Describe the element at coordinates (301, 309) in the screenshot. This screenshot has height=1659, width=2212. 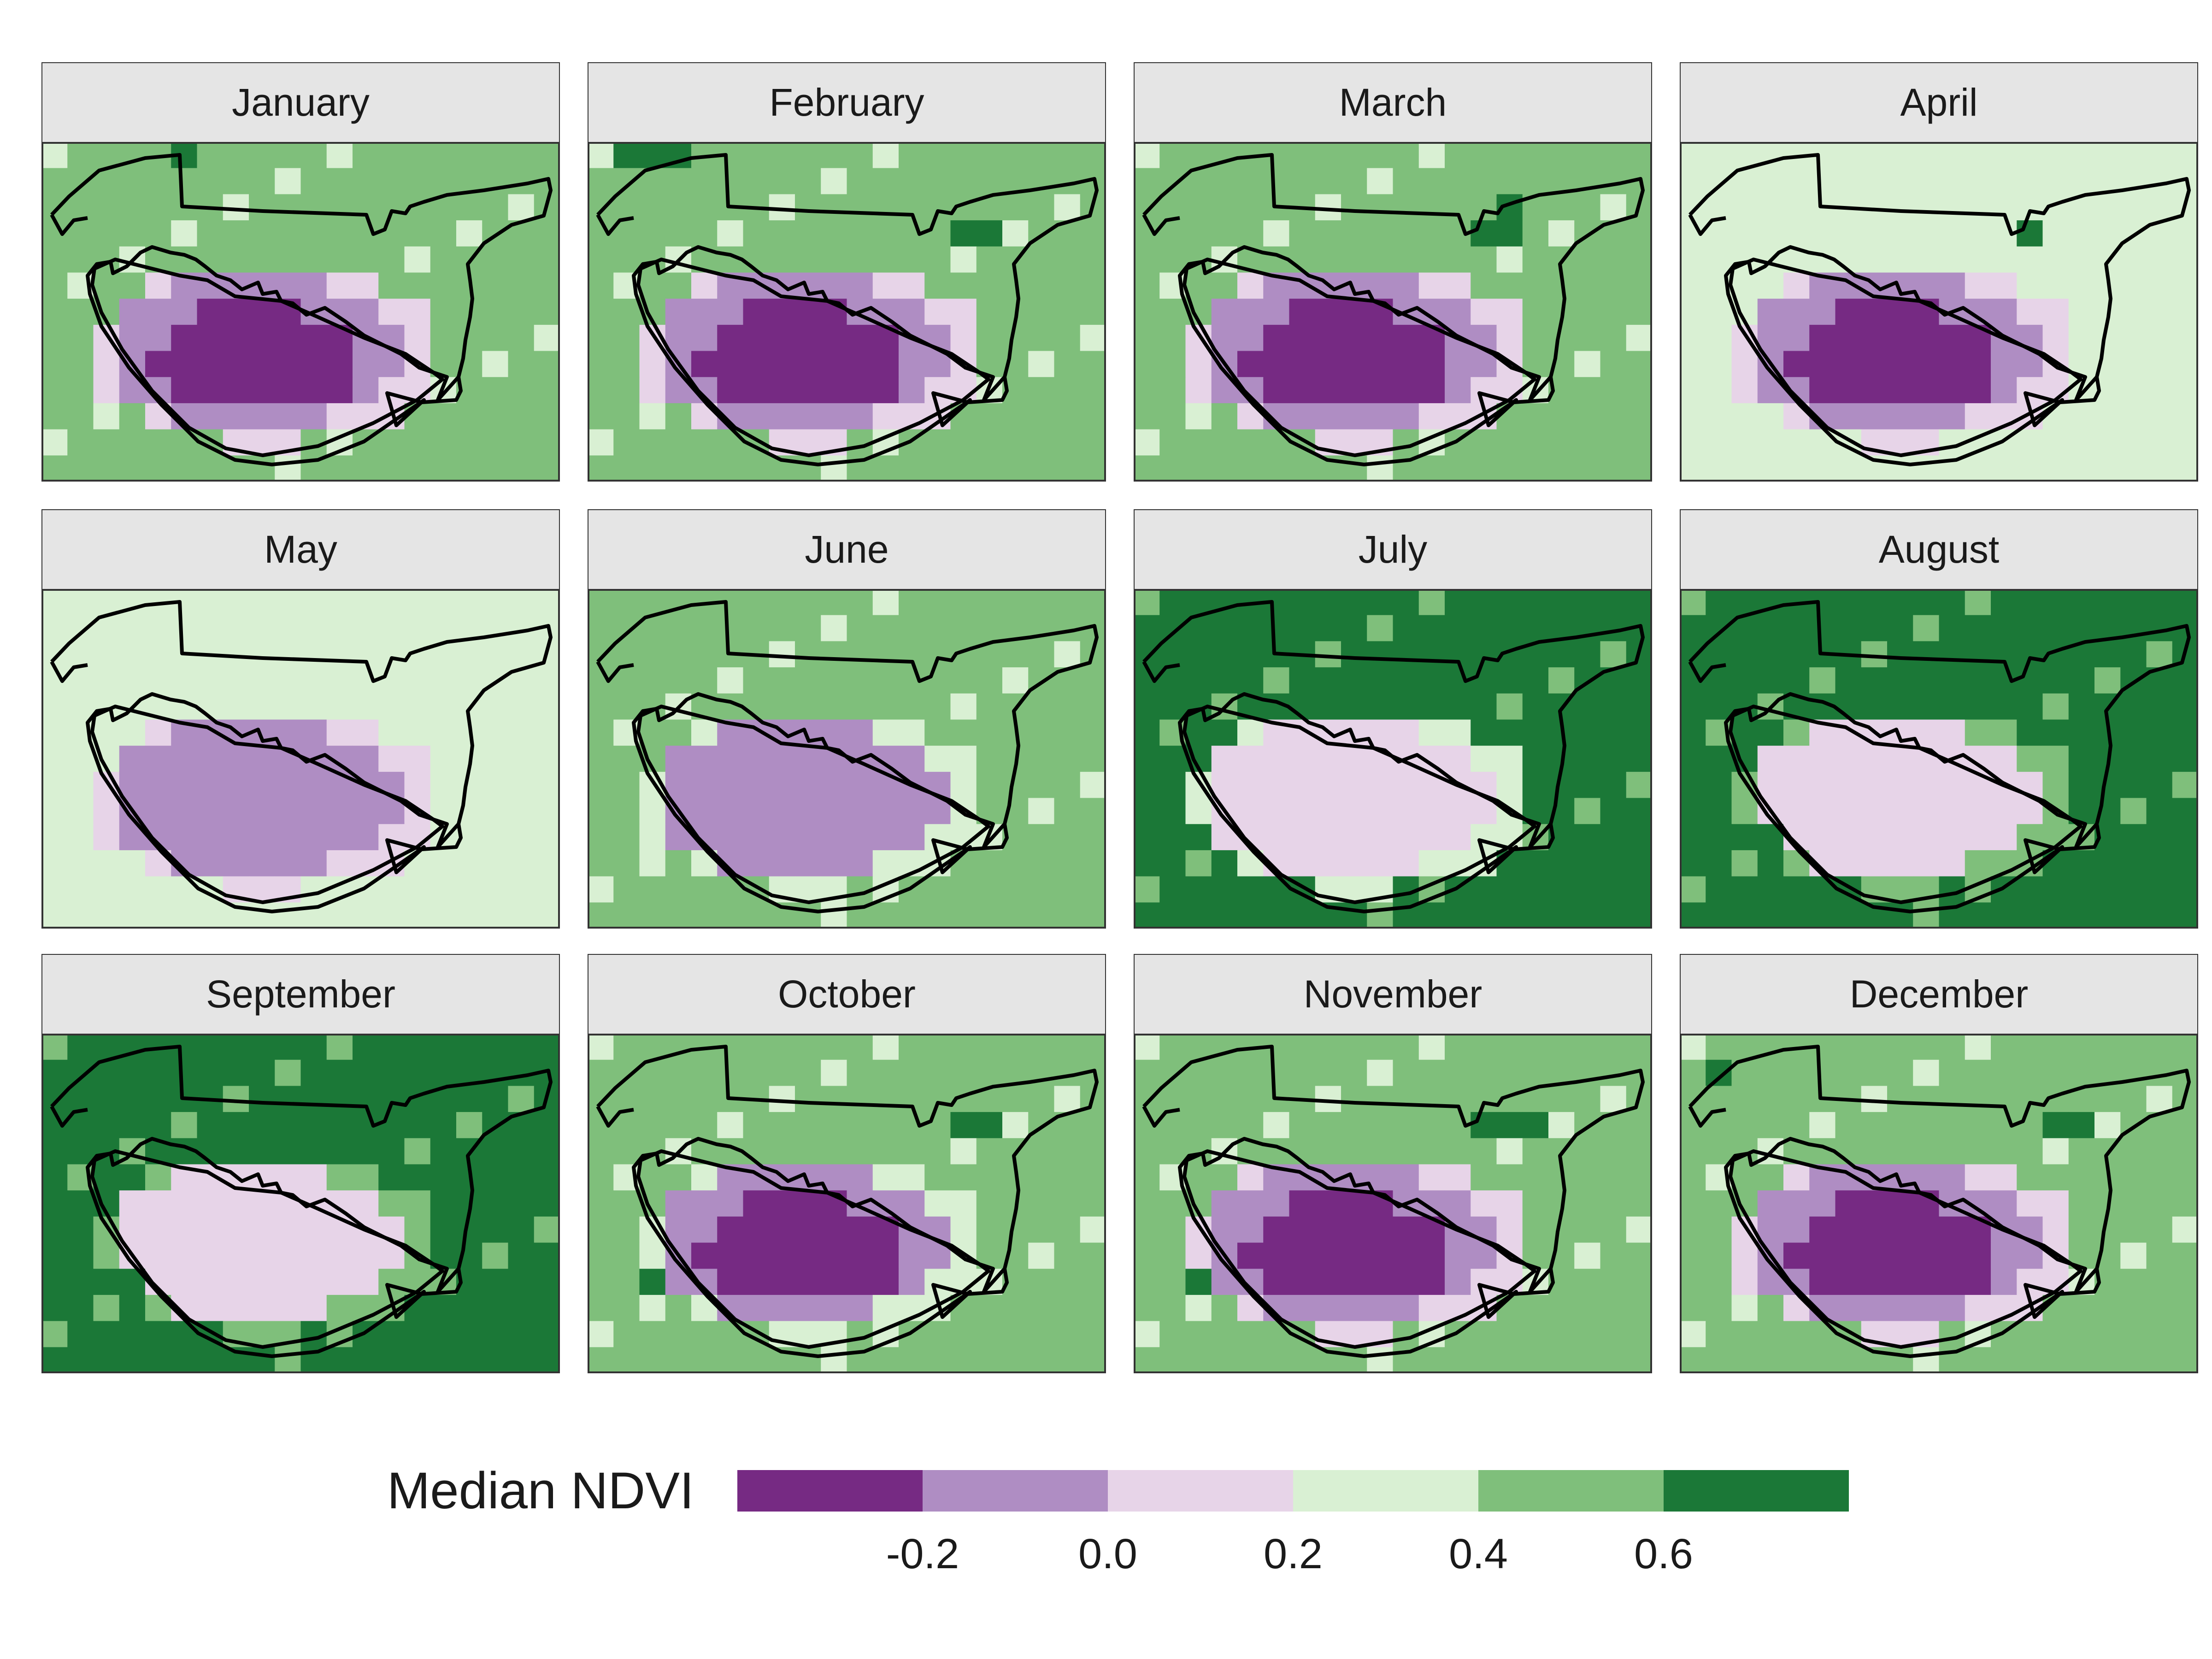
I see `study-area-boundary` at that location.